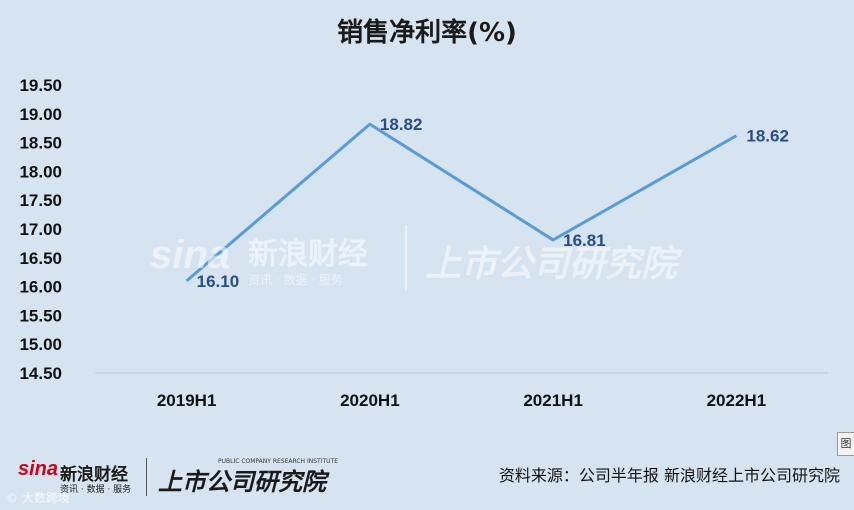 This screenshot has height=510, width=854. Describe the element at coordinates (146, 477) in the screenshot. I see `footer-divider` at that location.